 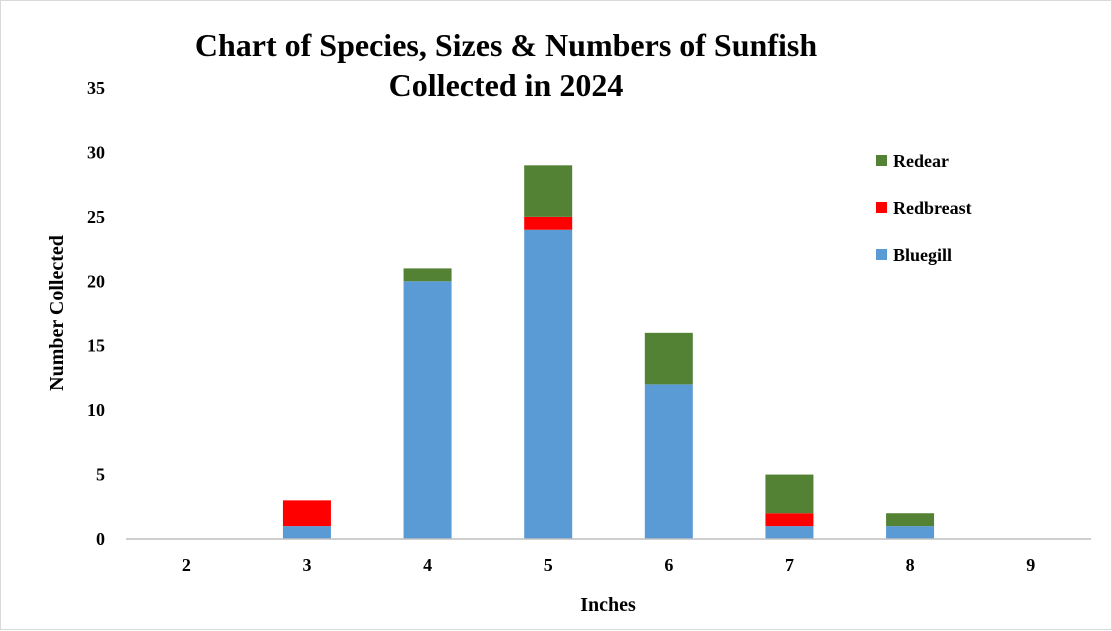 I want to click on y-axis-title: Number Collected, so click(x=57, y=313).